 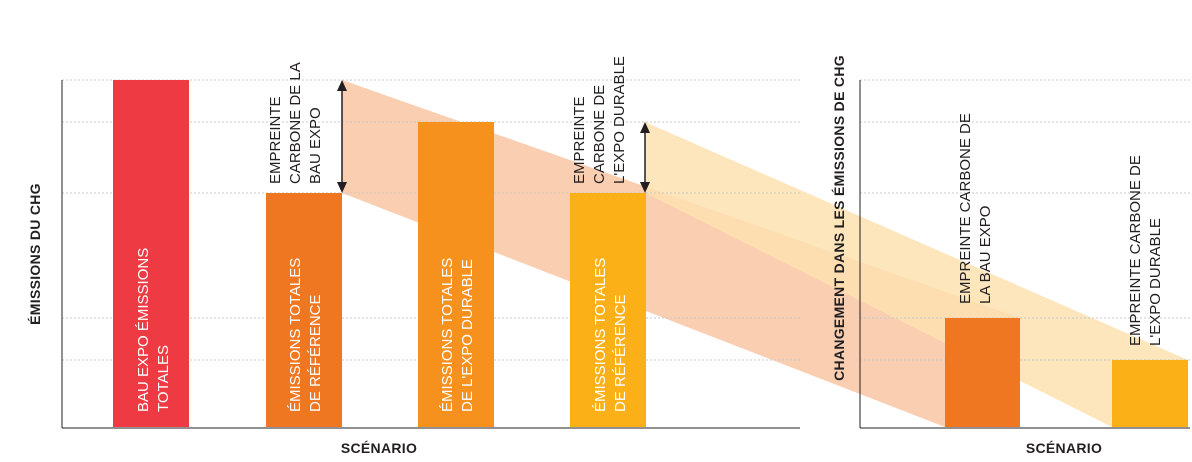 I want to click on right-y-axis-title: CHANGEMENT DANS LES ÉMISSIONS DE CHG, so click(x=839, y=218).